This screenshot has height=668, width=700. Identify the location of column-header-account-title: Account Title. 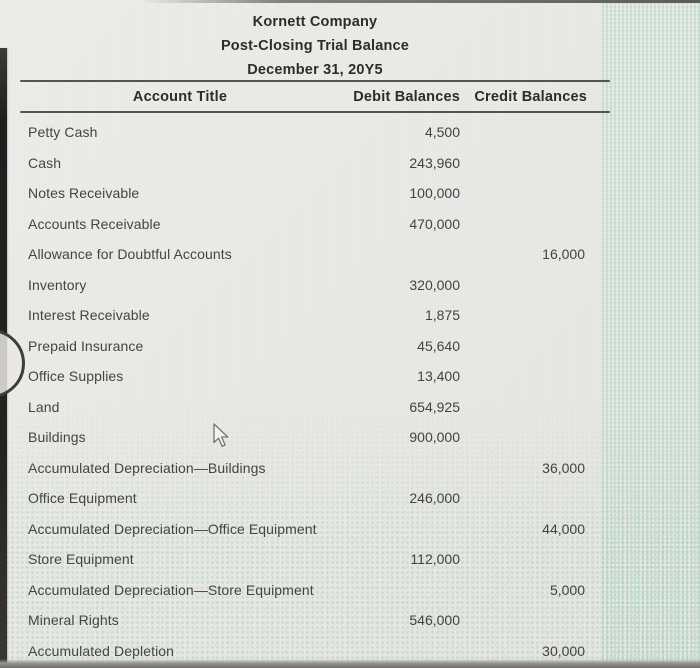
(180, 97).